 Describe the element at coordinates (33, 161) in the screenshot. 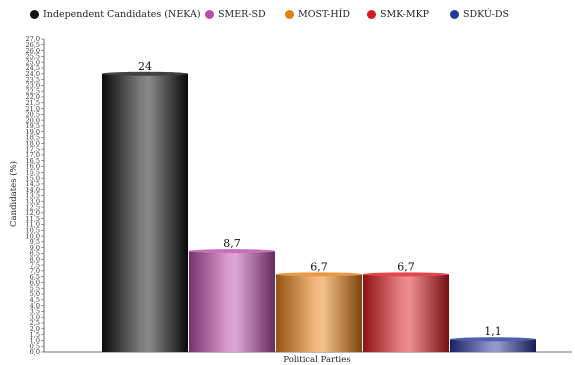

I see `y-tick-label: 16,5` at that location.